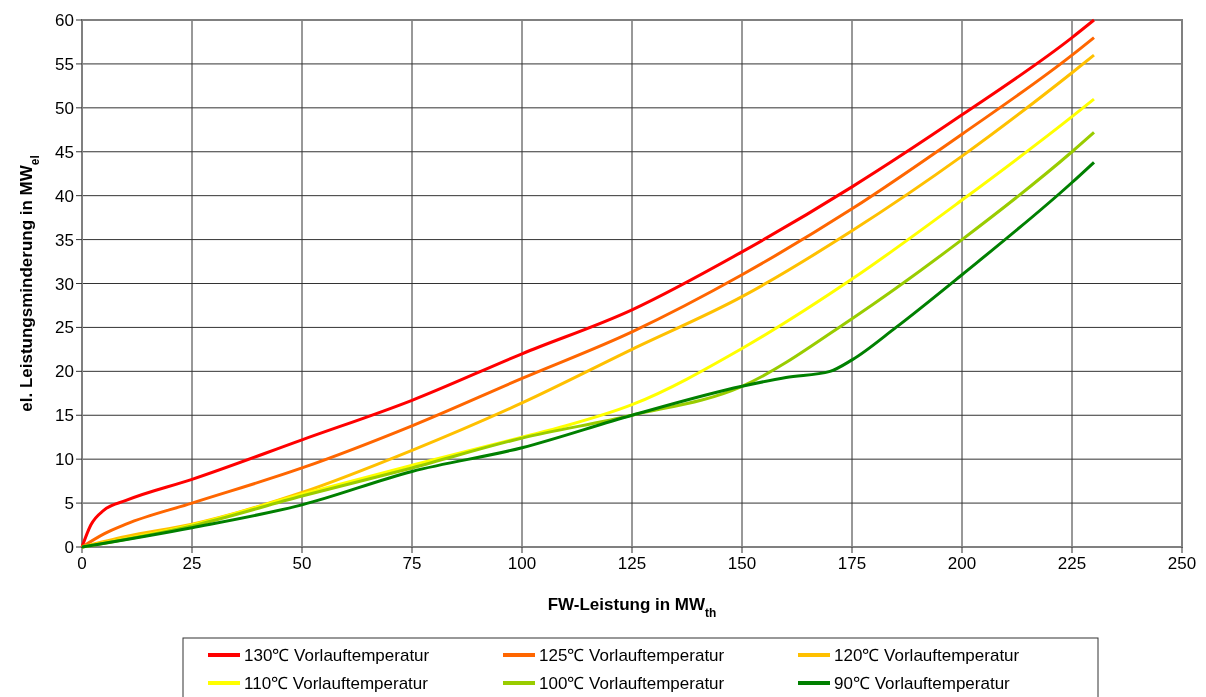  What do you see at coordinates (852, 563) in the screenshot?
I see `x-tick-label: 175` at bounding box center [852, 563].